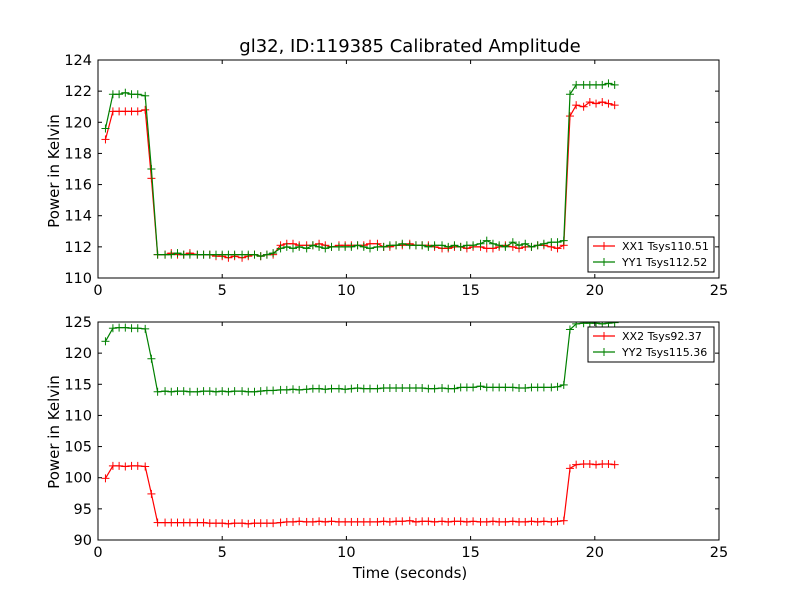  I want to click on legend-item: XX1 Tsys110.51, so click(651, 246).